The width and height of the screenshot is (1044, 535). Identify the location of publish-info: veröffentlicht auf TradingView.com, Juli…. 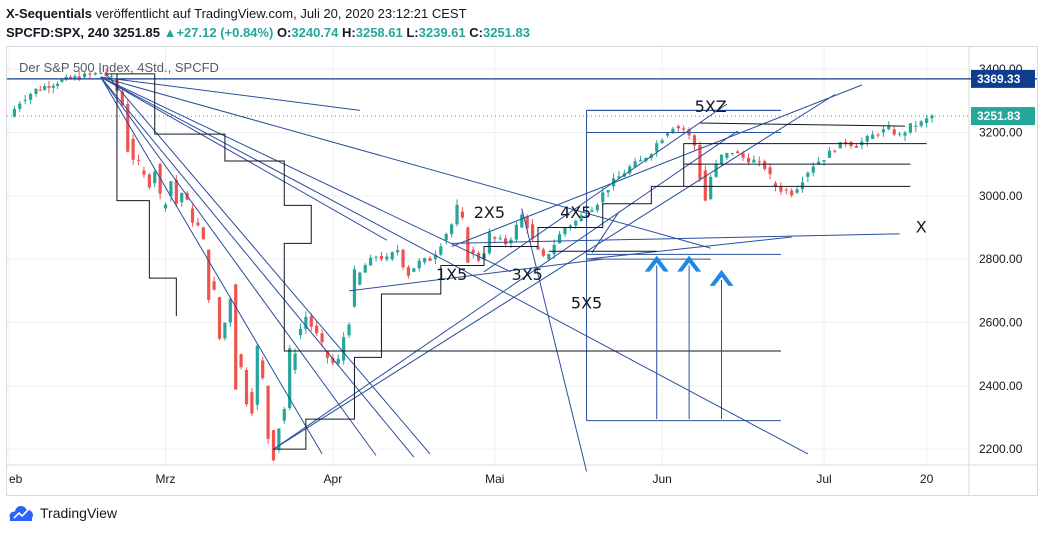
(279, 13).